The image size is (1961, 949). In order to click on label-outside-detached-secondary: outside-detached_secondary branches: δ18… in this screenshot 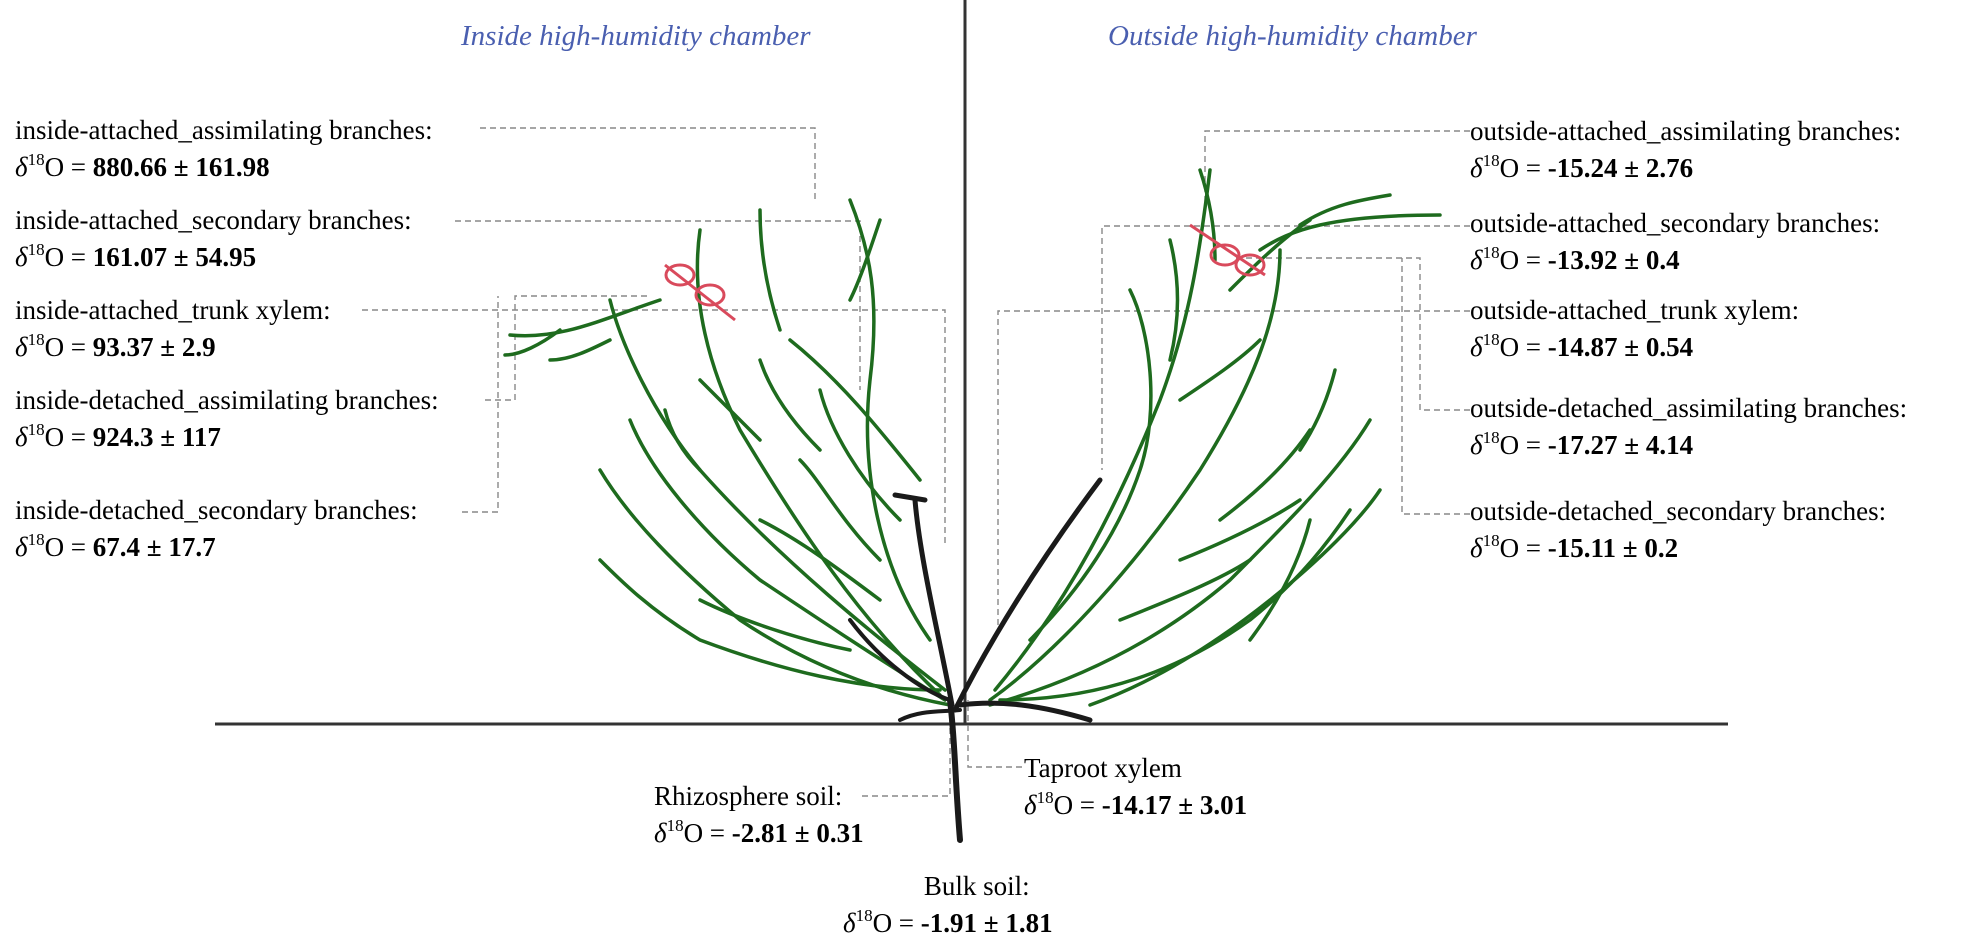, I will do `click(1678, 529)`.